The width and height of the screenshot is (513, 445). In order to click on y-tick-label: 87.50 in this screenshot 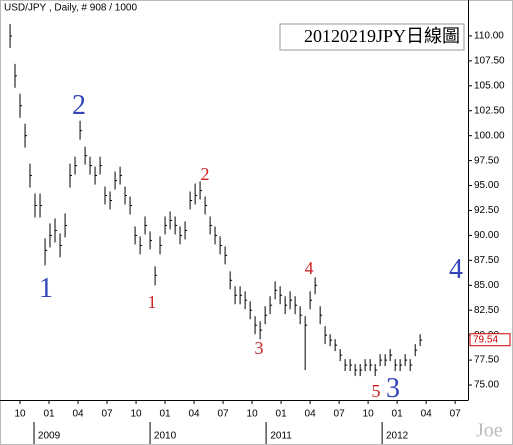, I will do `click(486, 260)`.